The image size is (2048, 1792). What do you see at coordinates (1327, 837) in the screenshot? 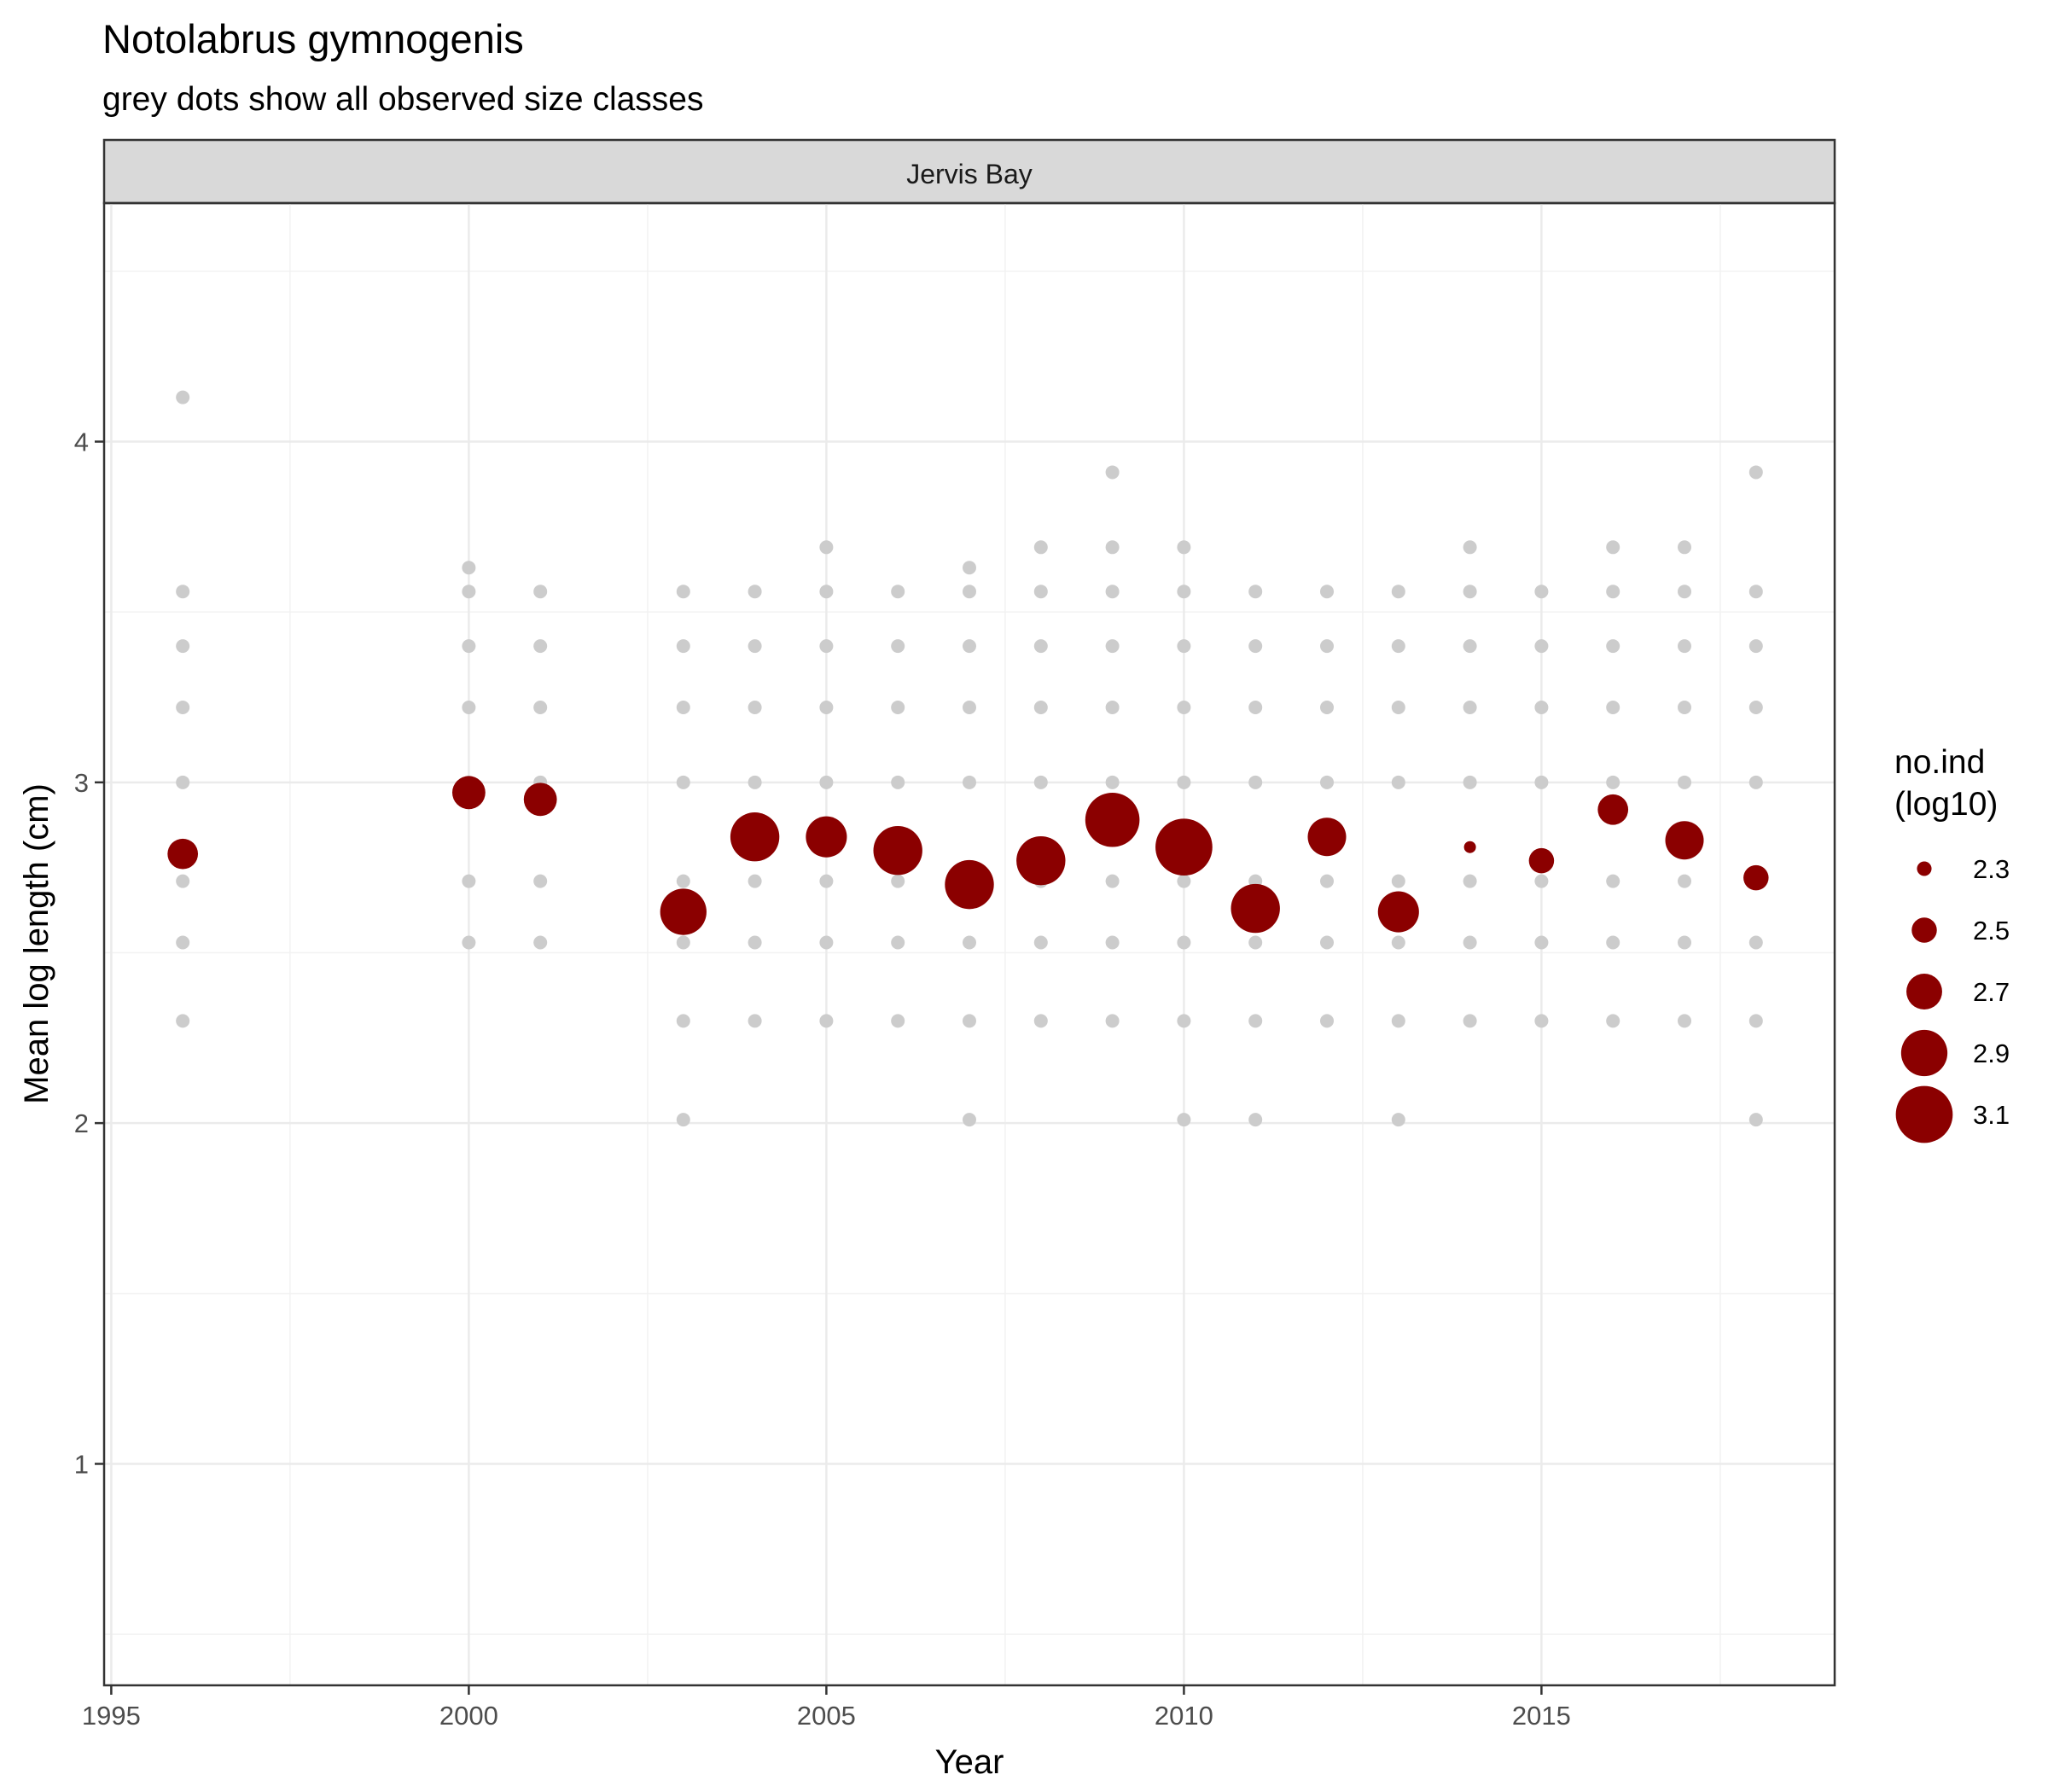
I see `mean-point-2012` at bounding box center [1327, 837].